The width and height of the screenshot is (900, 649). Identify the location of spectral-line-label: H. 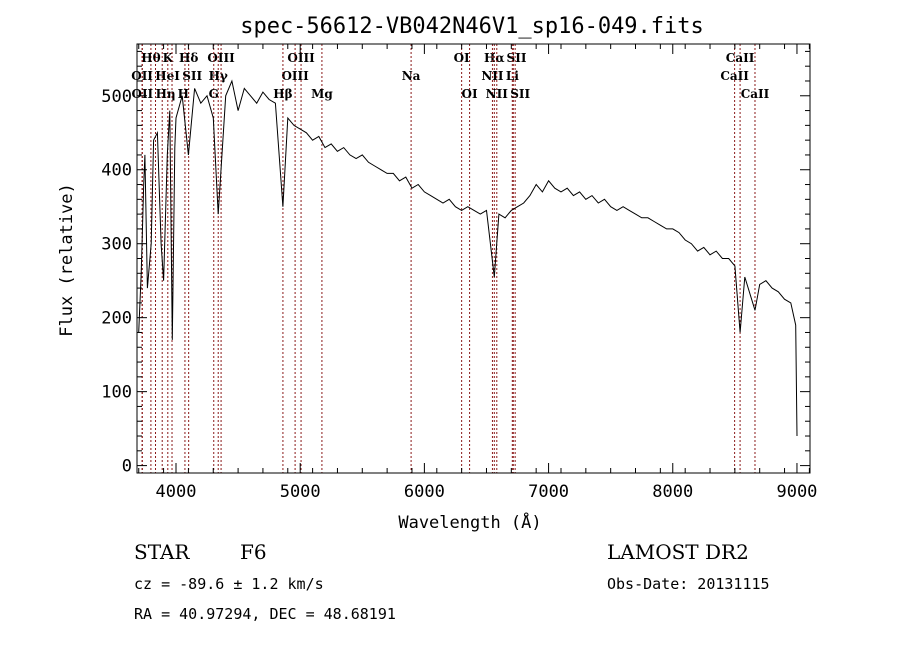
(183, 94).